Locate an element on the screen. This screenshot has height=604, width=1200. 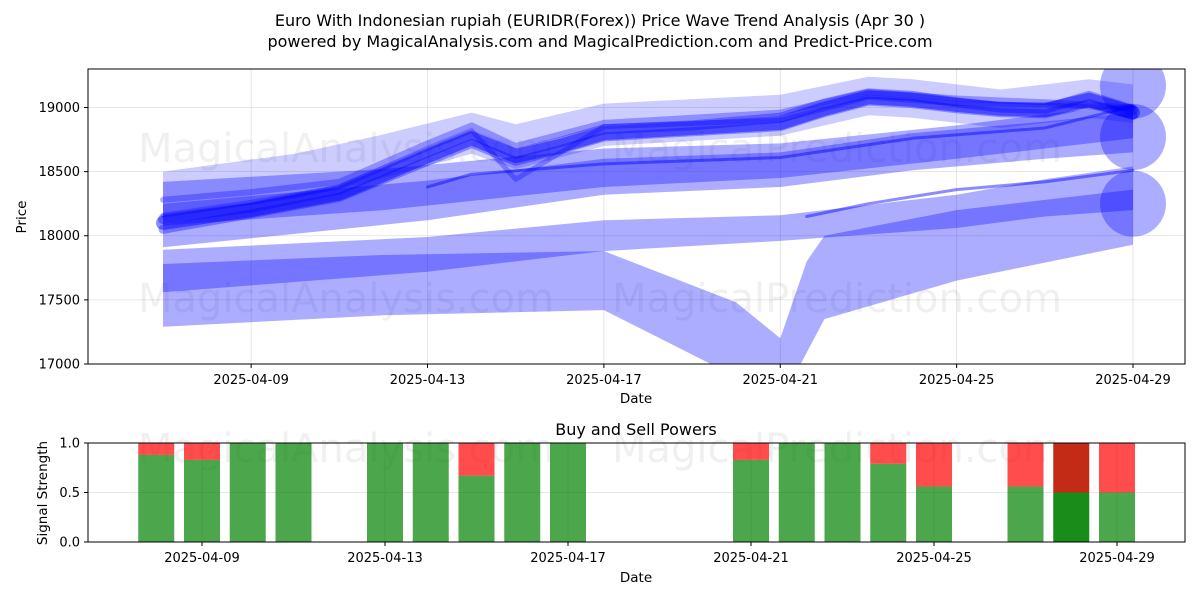
signal-y-axis-label: Signal Strength is located at coordinates (43, 493).